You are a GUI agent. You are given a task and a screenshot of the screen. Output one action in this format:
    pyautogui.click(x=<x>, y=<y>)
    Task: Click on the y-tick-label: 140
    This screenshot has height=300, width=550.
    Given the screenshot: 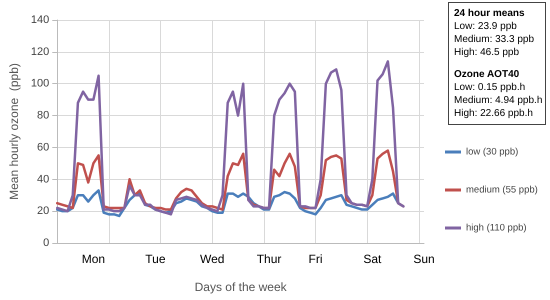 What is the action you would take?
    pyautogui.click(x=40, y=20)
    